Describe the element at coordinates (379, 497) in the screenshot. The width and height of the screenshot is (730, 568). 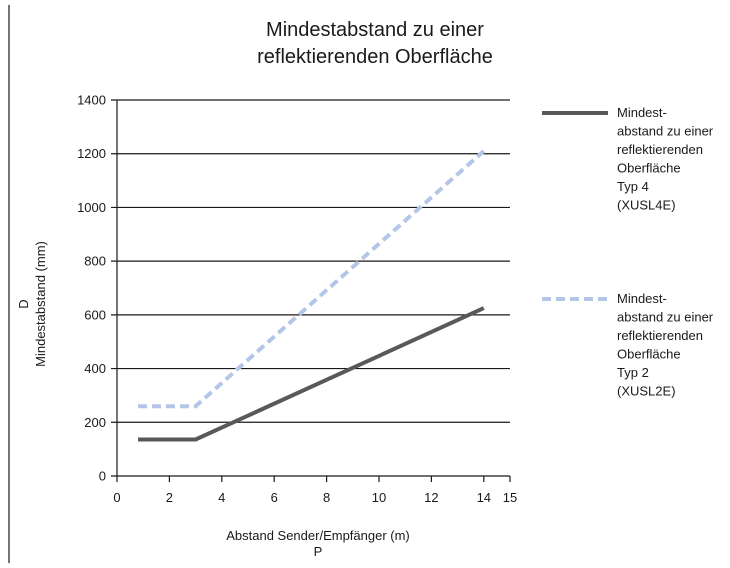
I see `x-tick-label: 10` at that location.